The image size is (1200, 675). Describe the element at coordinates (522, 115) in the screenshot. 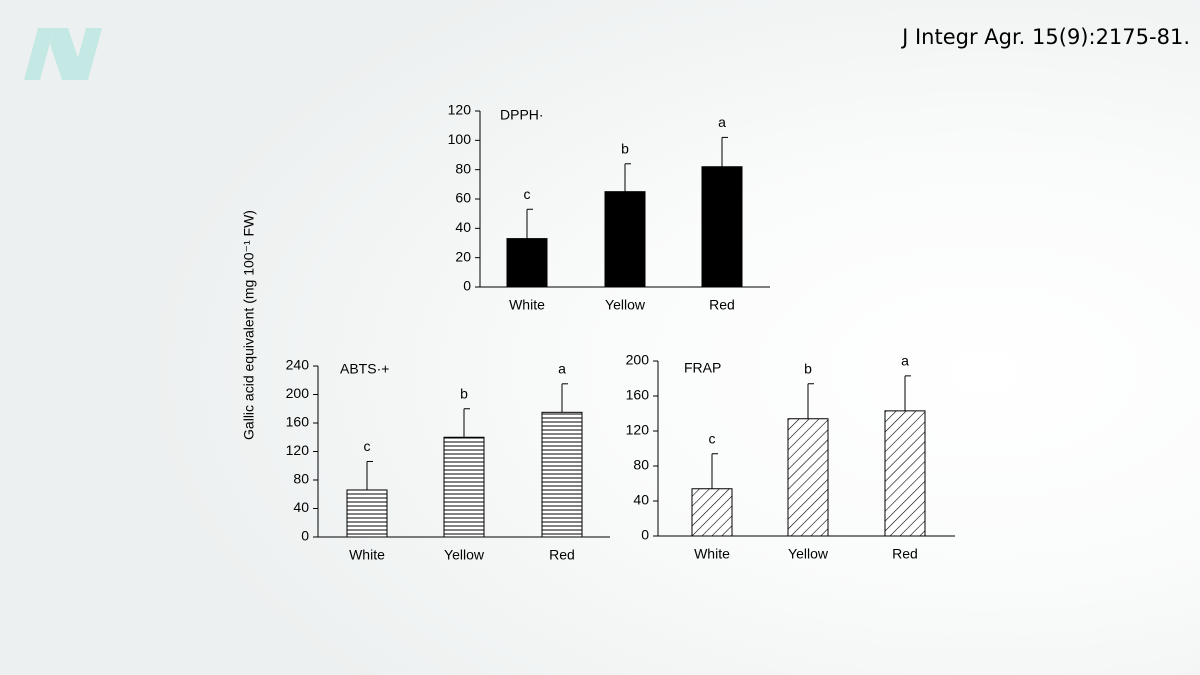

I see `panel-title: DPPH·` at that location.